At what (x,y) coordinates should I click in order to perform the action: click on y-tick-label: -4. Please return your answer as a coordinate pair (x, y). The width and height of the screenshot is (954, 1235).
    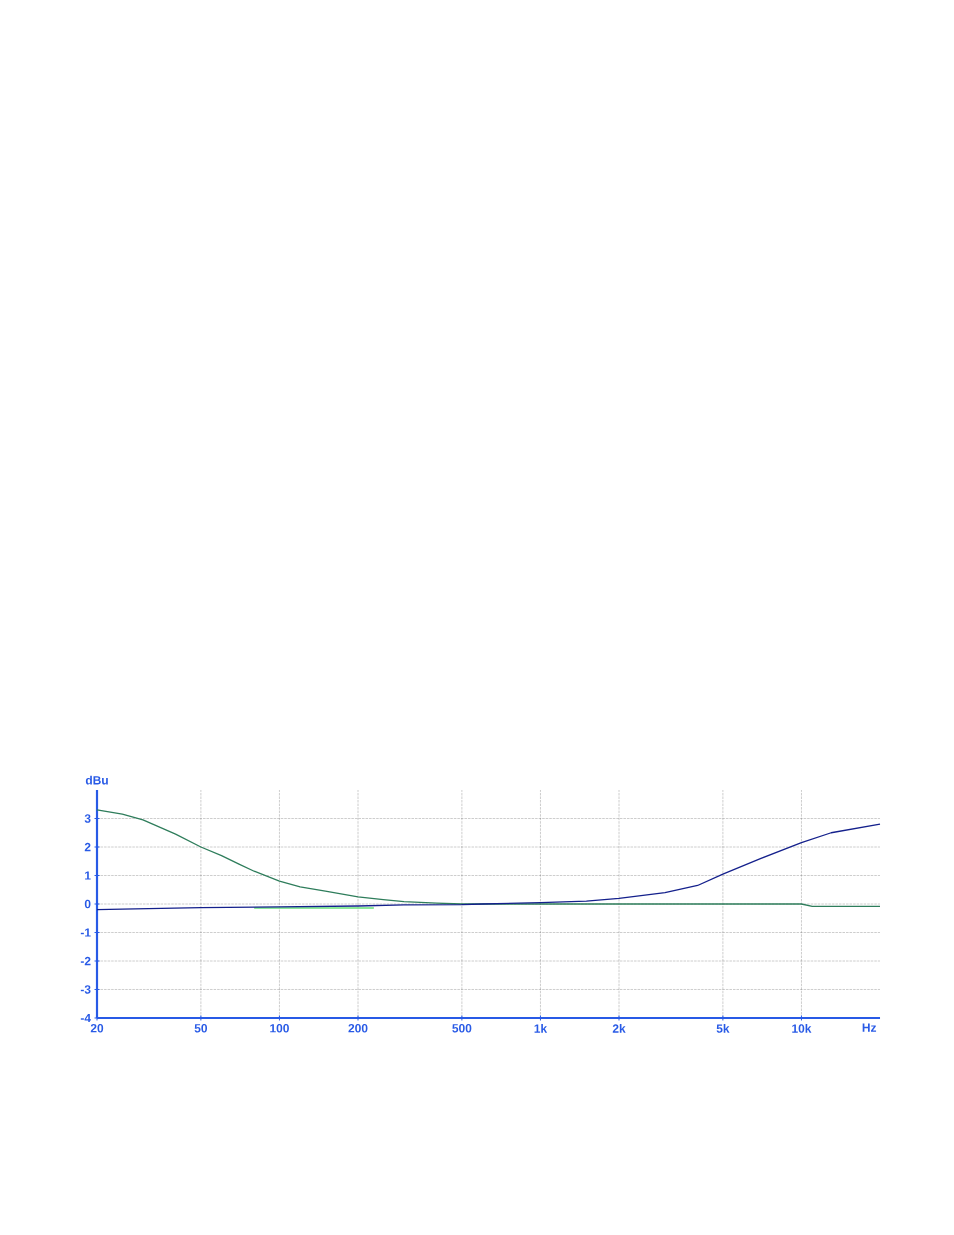
    Looking at the image, I should click on (85, 1018).